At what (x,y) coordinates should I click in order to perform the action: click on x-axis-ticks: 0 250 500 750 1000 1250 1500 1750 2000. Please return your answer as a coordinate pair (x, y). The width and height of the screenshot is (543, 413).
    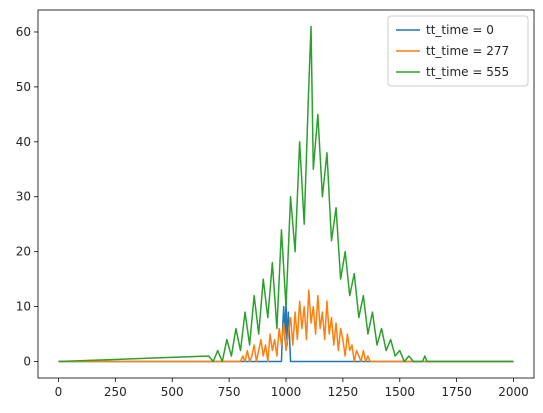
    Looking at the image, I should click on (292, 388).